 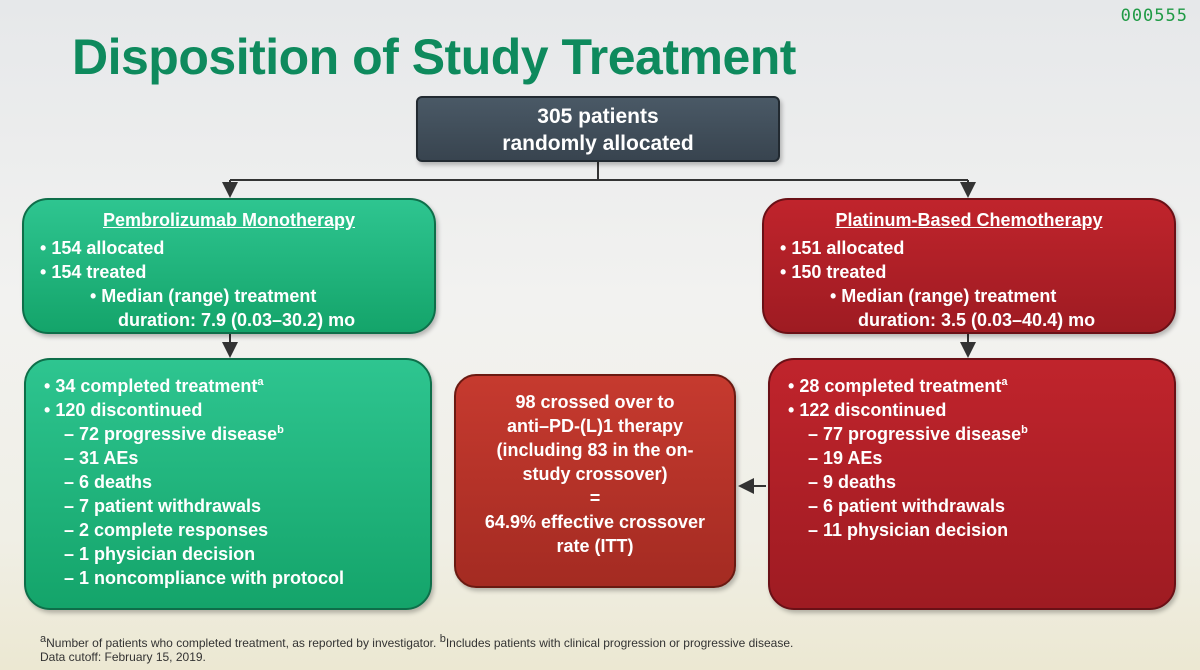 What do you see at coordinates (595, 426) in the screenshot?
I see `crossover-line: anti–PD-(L)1 therapy` at bounding box center [595, 426].